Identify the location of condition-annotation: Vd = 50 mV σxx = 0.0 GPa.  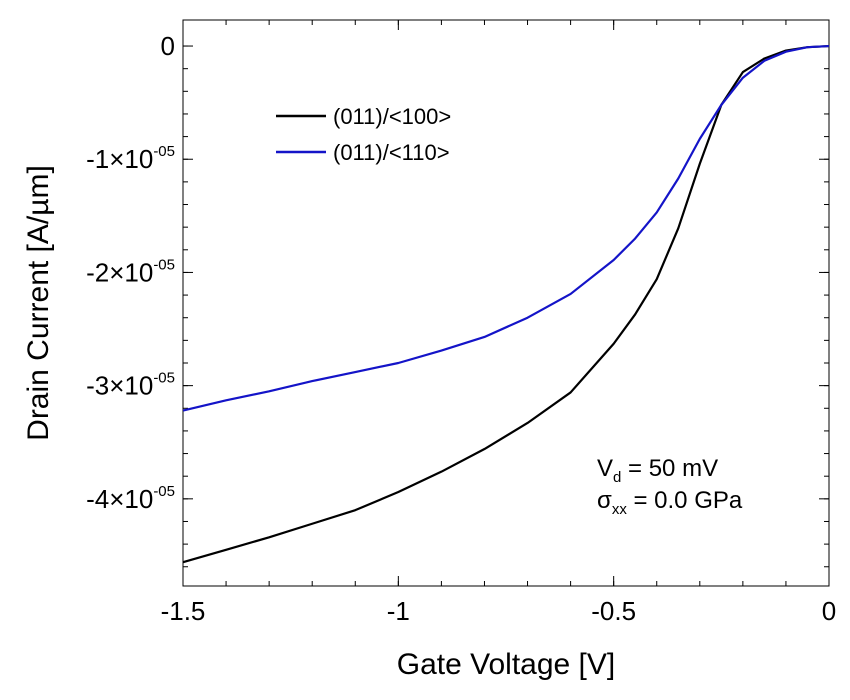
(670, 486).